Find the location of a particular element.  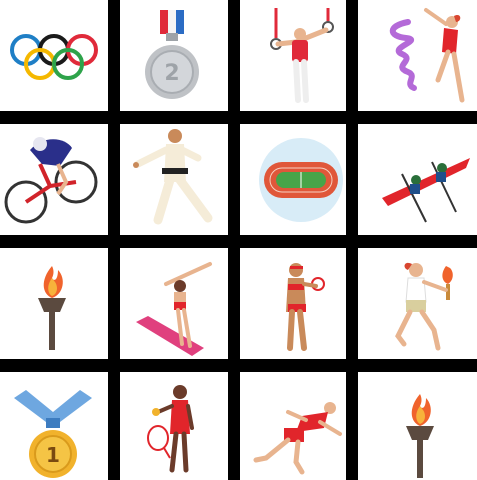

tile-gymnast-rings is located at coordinates (293, 55).